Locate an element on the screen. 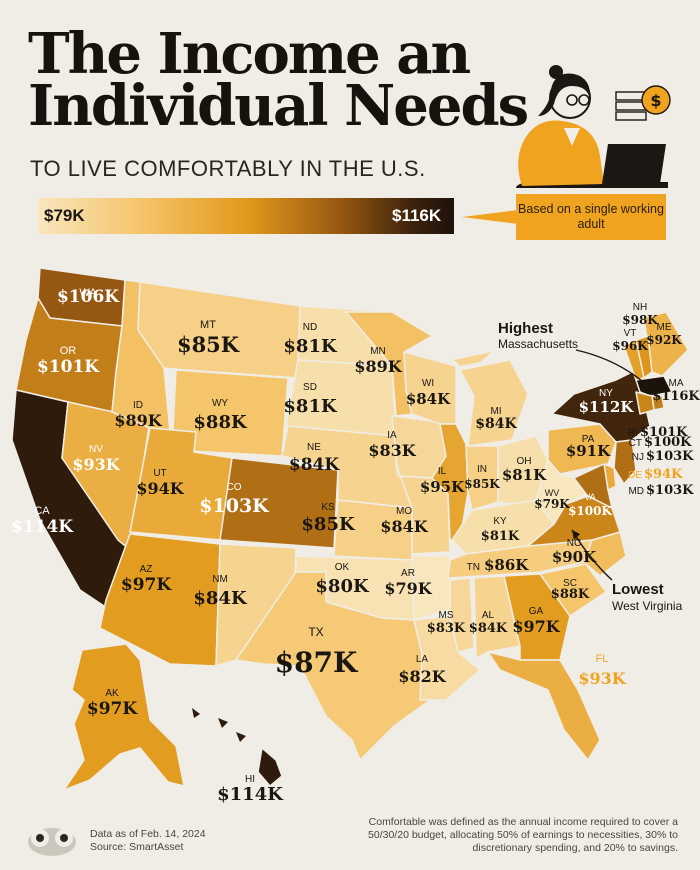  state-value-ak: $97K is located at coordinates (112, 709).